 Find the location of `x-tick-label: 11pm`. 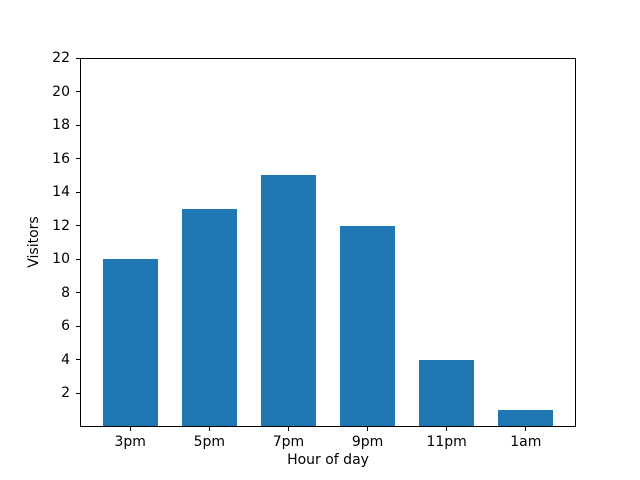

x-tick-label: 11pm is located at coordinates (446, 442).